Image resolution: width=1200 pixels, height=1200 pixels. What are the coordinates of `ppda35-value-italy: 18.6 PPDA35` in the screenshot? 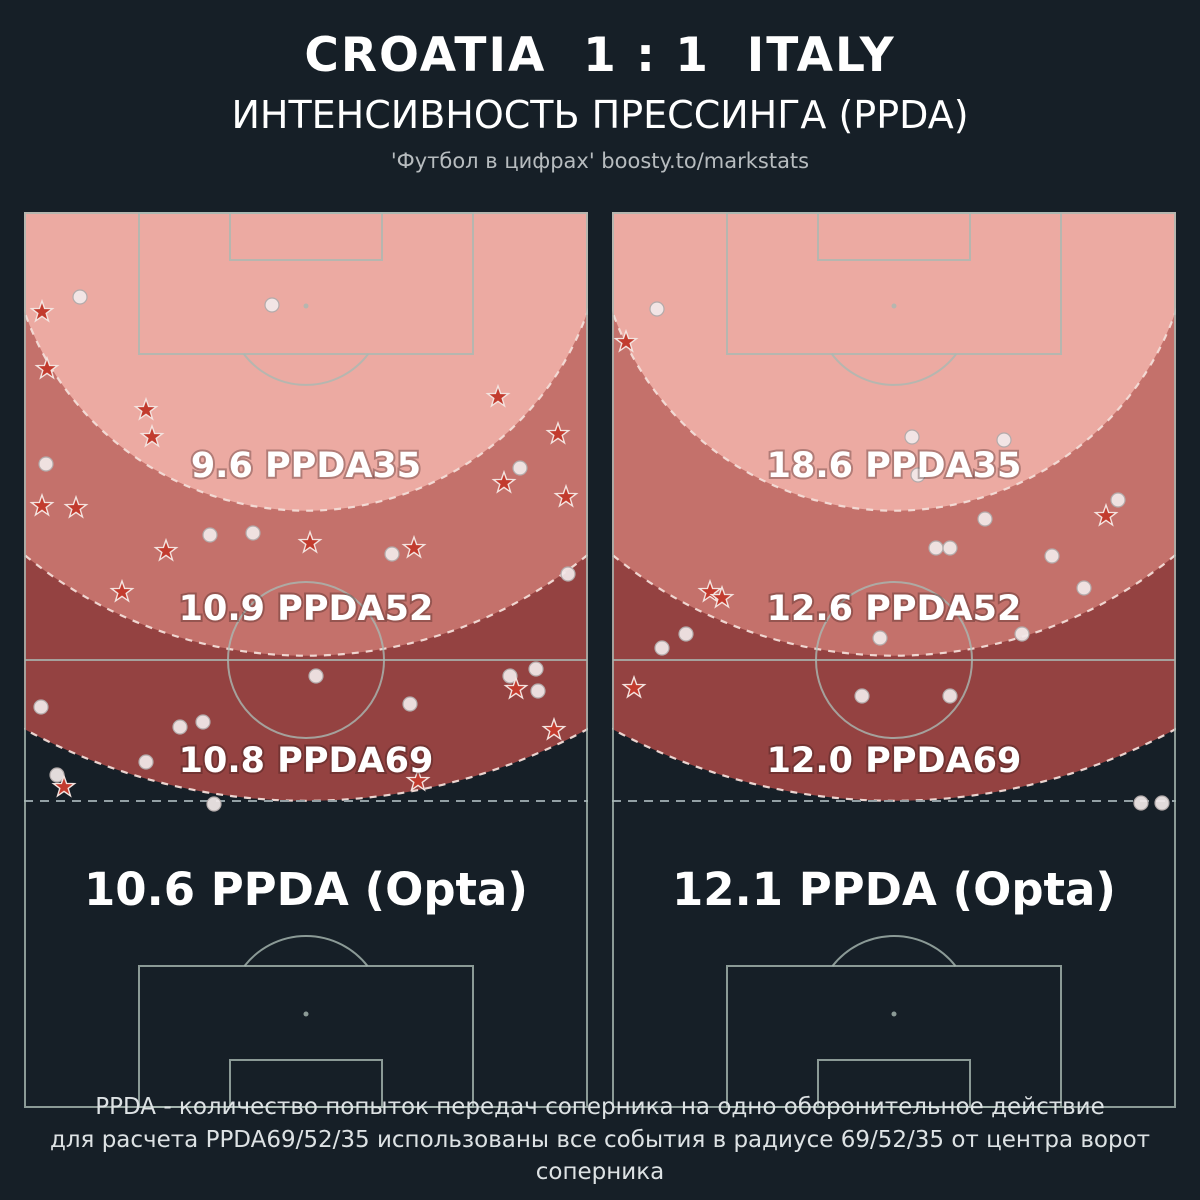 It's located at (894, 466).